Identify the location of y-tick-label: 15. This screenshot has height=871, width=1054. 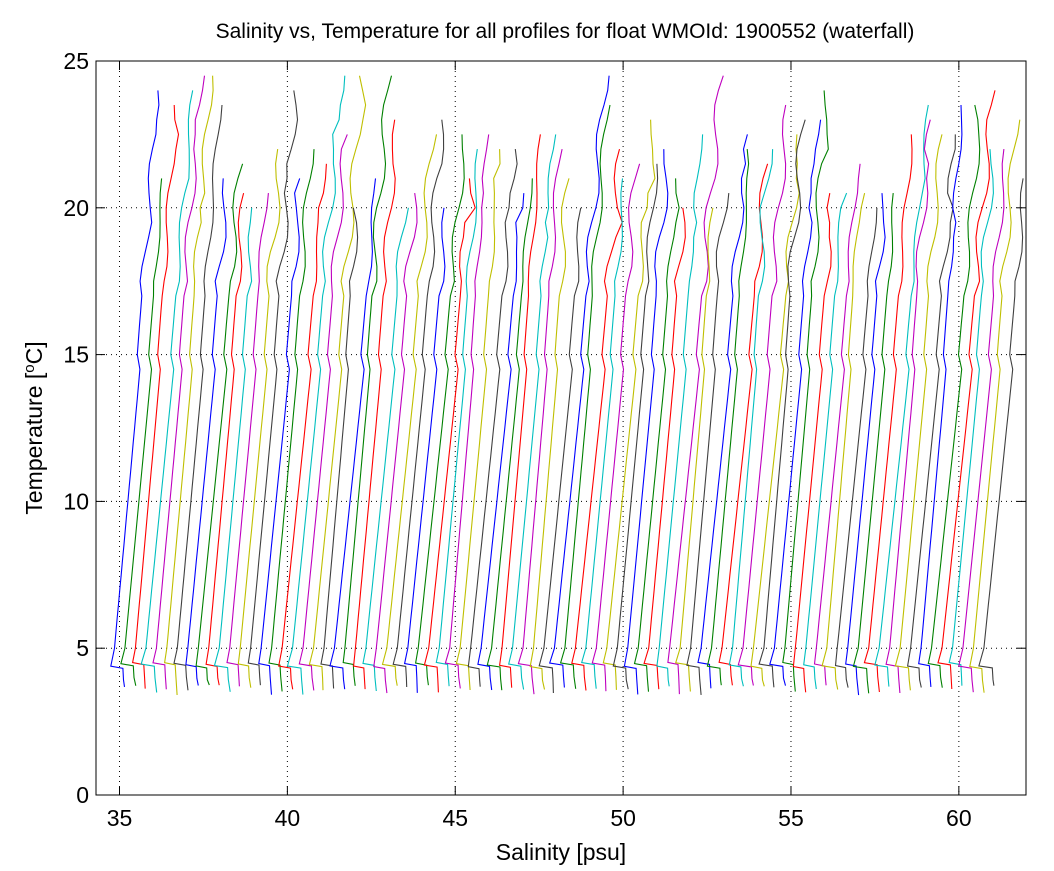
(76, 355).